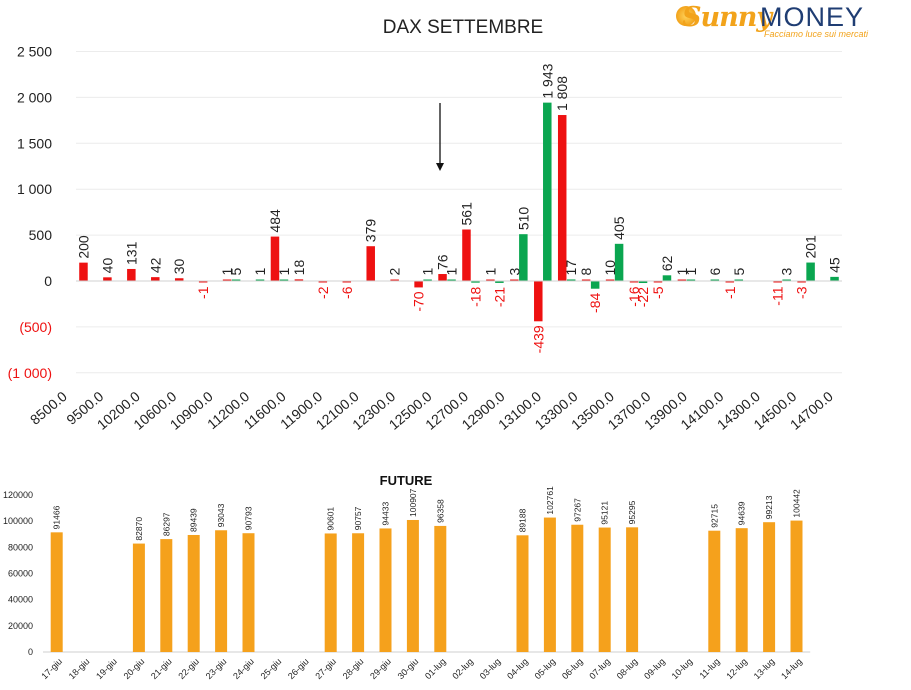  I want to click on chart2-data-label: 94433, so click(386, 514).